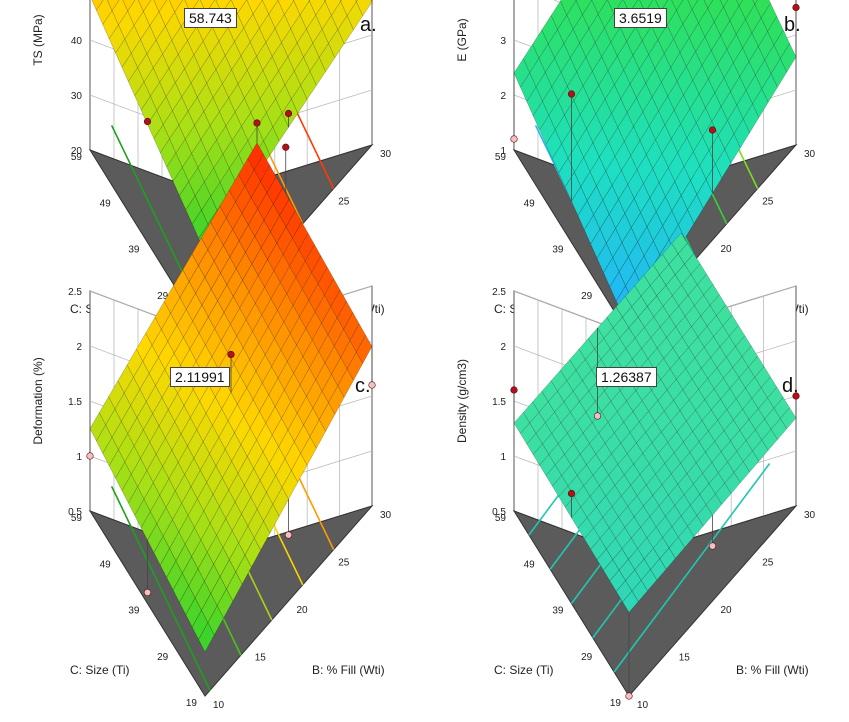 The image size is (849, 722). I want to click on value-box: 2.11991, so click(200, 377).